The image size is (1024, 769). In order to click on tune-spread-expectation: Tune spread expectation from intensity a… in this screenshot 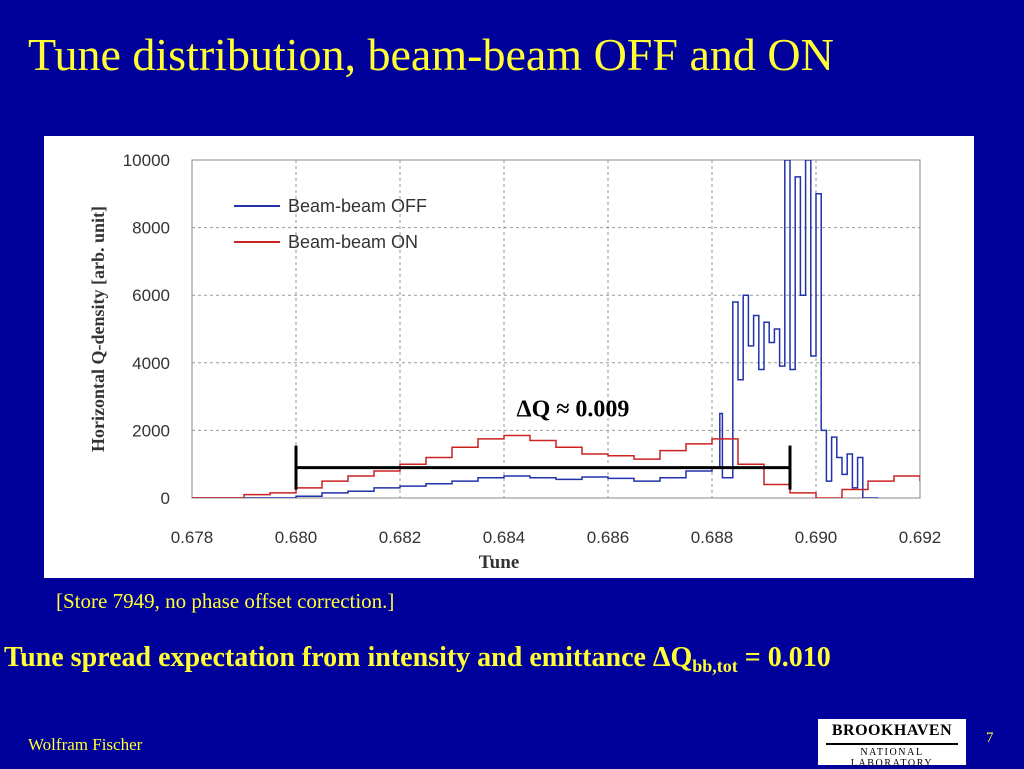, I will do `click(417, 659)`.